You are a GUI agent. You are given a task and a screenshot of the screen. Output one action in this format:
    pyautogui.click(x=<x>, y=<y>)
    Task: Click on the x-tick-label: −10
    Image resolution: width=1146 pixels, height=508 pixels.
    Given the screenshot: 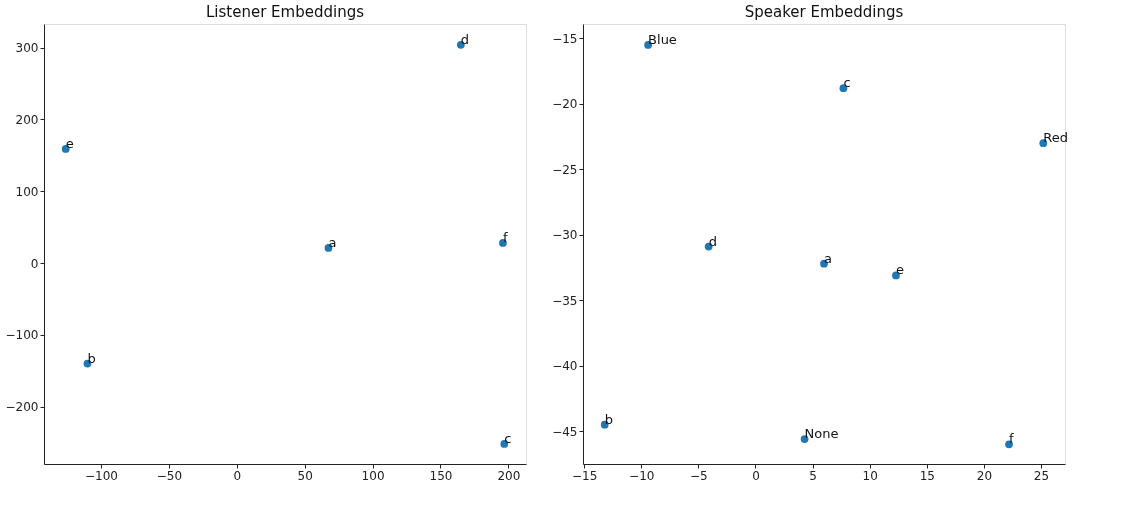 What is the action you would take?
    pyautogui.click(x=642, y=475)
    